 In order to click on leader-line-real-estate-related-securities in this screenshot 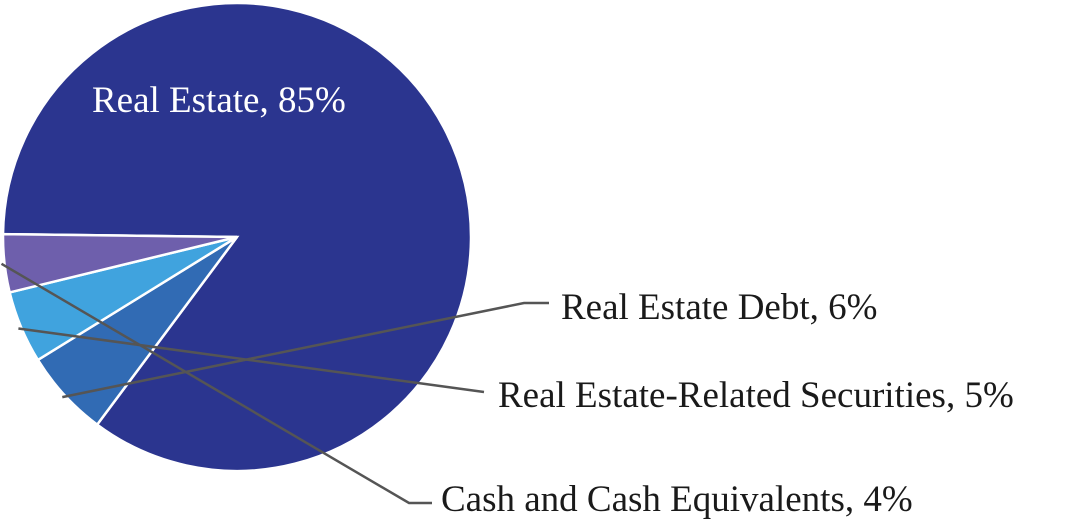, I will do `click(251, 360)`.